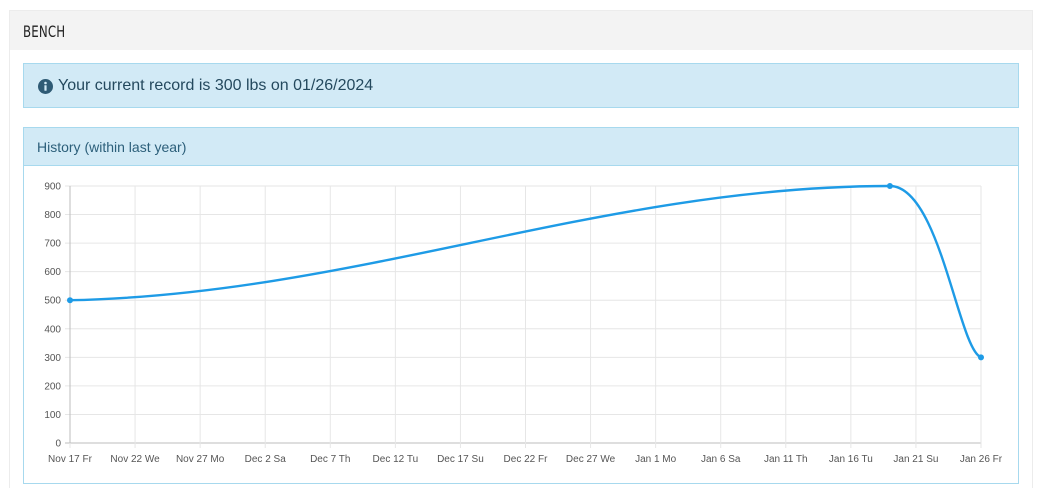 The width and height of the screenshot is (1043, 488). Describe the element at coordinates (52, 301) in the screenshot. I see `y-tick-label: 500` at that location.